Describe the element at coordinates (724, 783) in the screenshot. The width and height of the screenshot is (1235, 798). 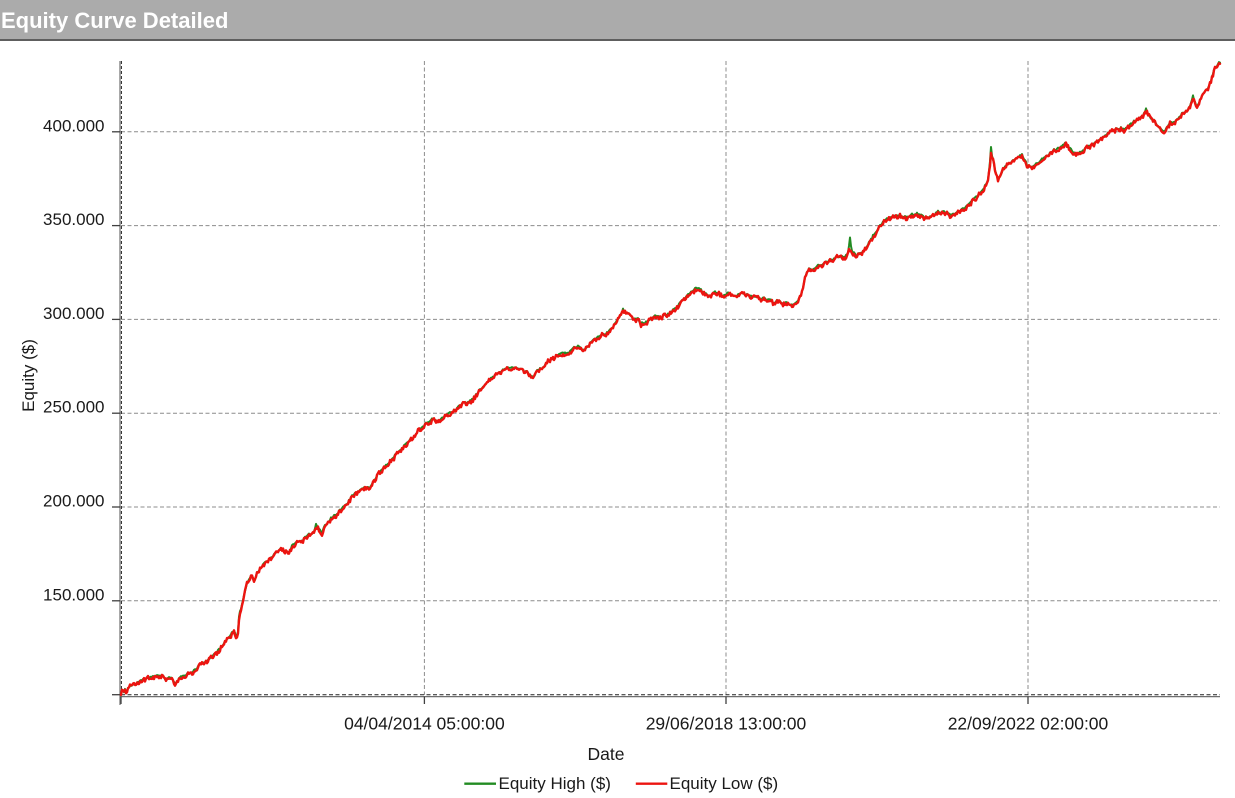
I see `svg-text: Equity Low ($)` at that location.